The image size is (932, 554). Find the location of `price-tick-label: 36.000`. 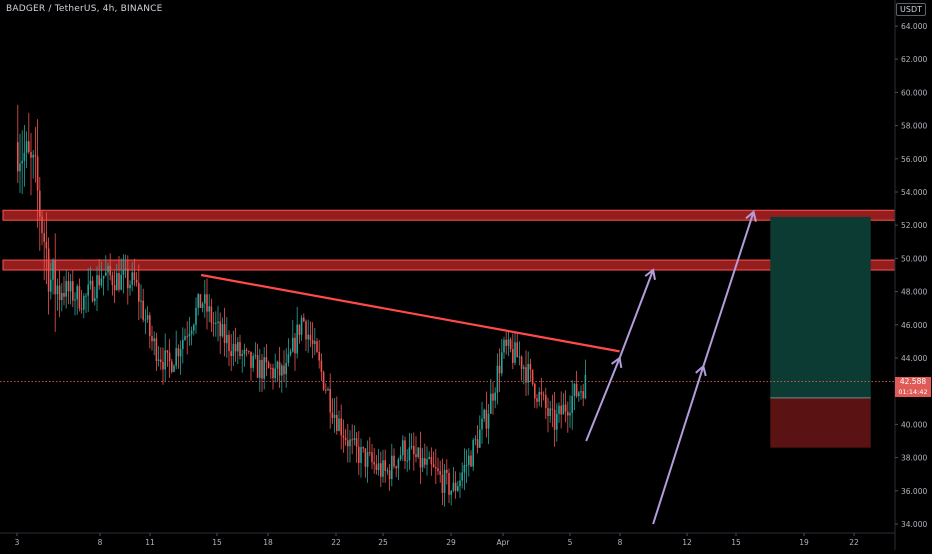

price-tick-label: 36.000 is located at coordinates (914, 491).